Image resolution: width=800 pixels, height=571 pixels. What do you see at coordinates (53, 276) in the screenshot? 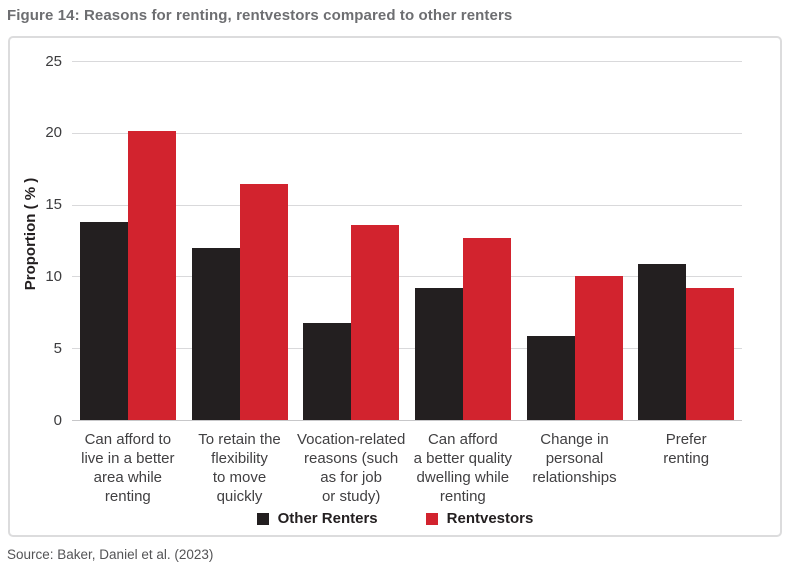
I see `y-tick-10: 10` at bounding box center [53, 276].